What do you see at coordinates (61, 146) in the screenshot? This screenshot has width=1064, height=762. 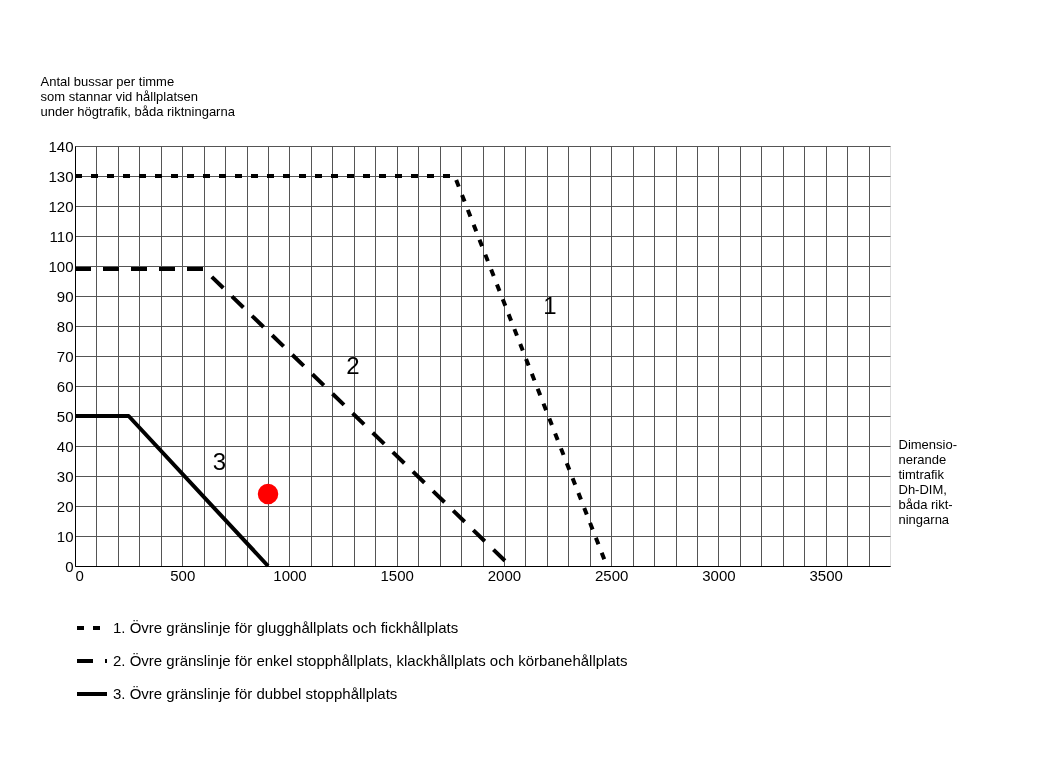 I see `y-tick-label: 140` at bounding box center [61, 146].